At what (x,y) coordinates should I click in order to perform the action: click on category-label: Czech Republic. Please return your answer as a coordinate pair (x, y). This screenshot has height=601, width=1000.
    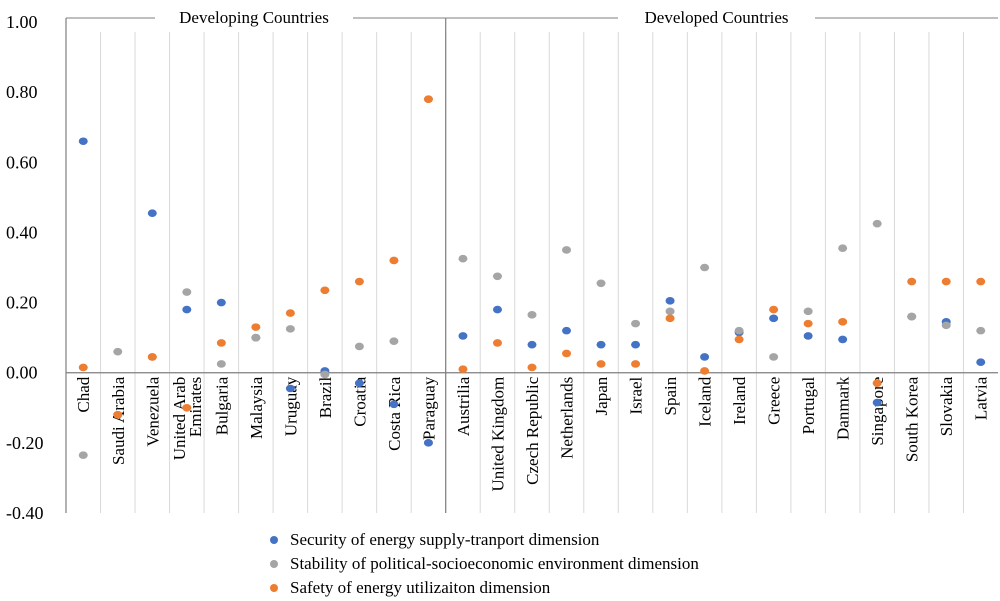
    Looking at the image, I should click on (532, 430).